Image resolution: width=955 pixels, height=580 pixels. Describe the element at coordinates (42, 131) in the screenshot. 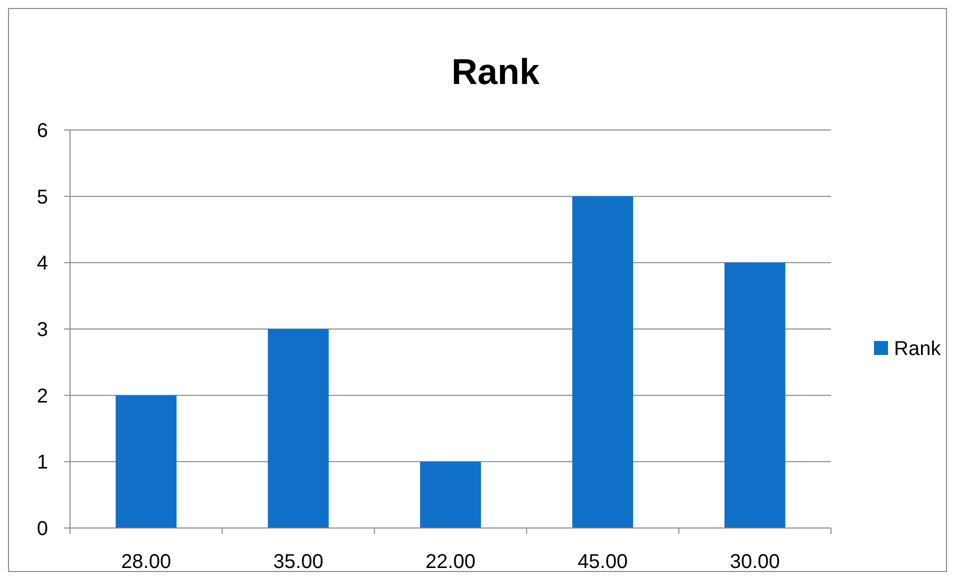

I see `y-tick-label: 6` at that location.